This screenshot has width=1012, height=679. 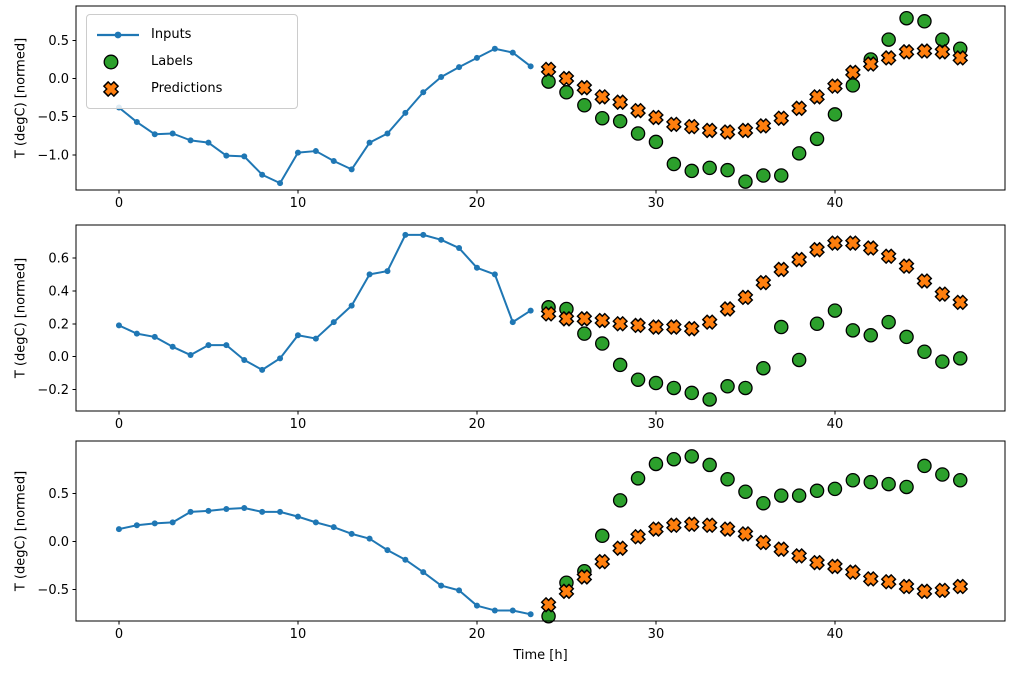 What do you see at coordinates (21, 531) in the screenshot?
I see `y-axis-label-subplot-3: T (degC) [normed]` at bounding box center [21, 531].